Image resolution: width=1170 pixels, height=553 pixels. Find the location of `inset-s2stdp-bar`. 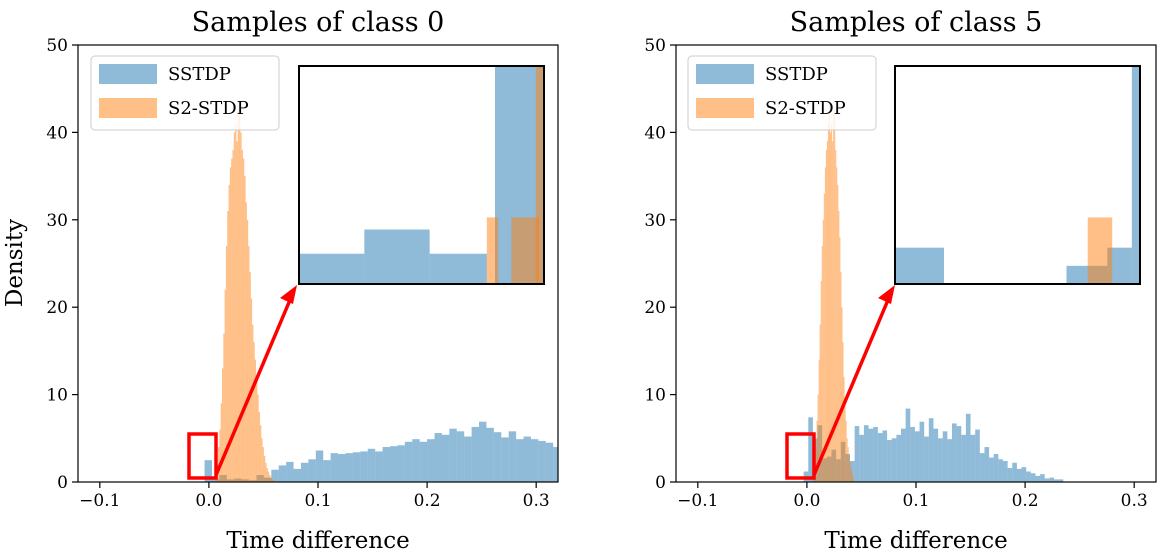

inset-s2stdp-bar is located at coordinates (539, 175).